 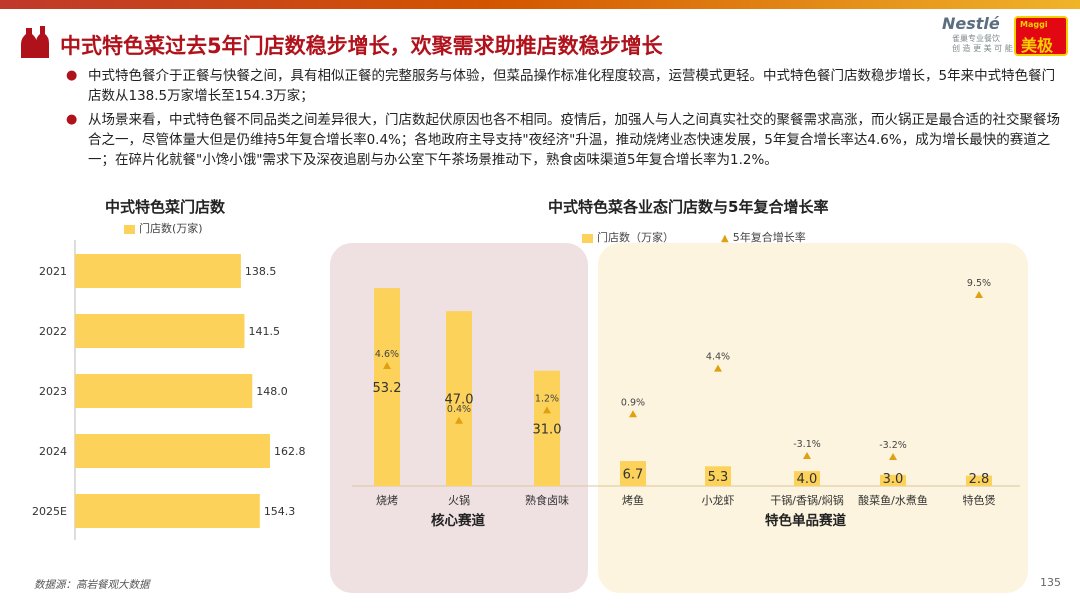 I want to click on value-label-2022: 141.5, so click(x=264, y=331).